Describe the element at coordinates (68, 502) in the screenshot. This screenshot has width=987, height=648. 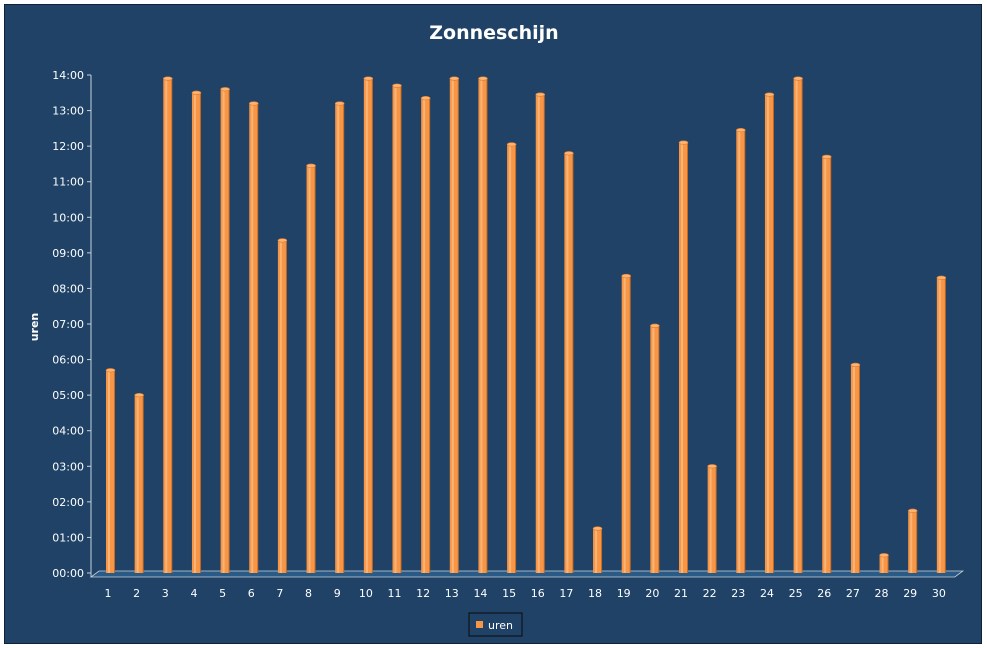
I see `y-tick-label: 02:00` at that location.